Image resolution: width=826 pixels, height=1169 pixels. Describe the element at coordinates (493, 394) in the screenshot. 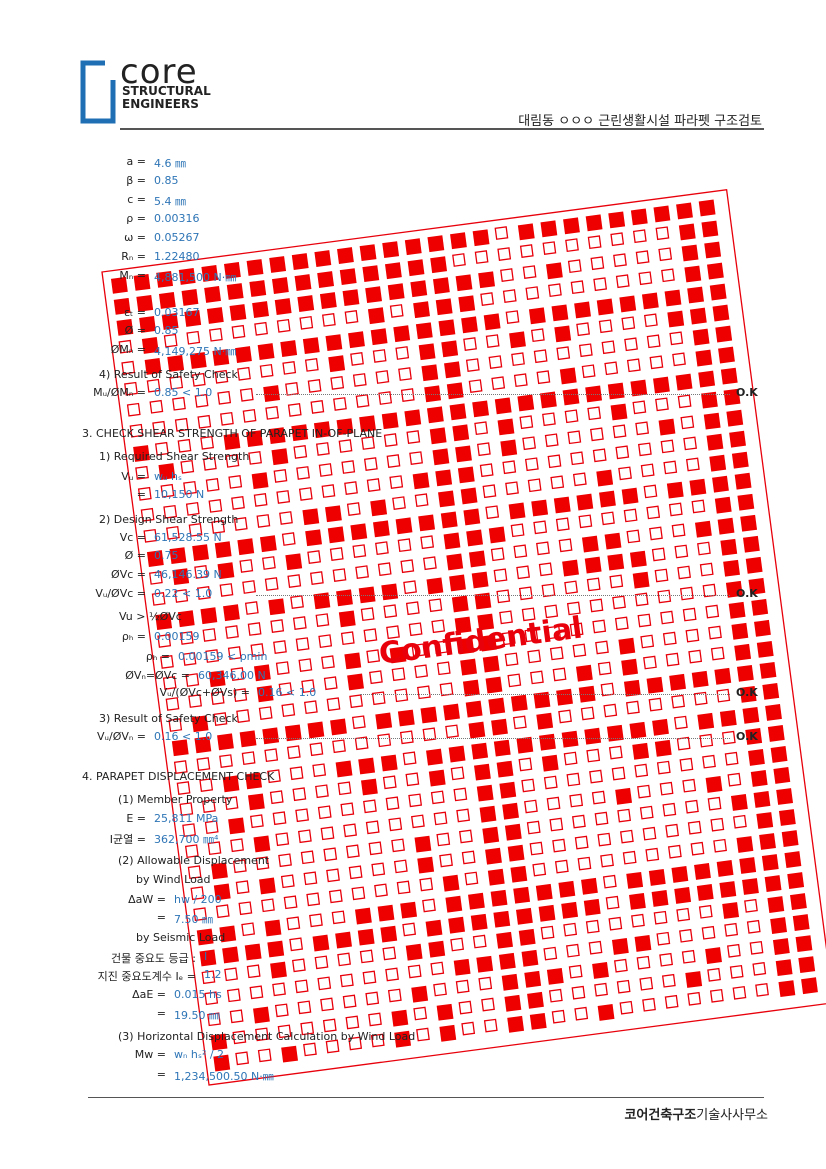

I see `leader` at that location.